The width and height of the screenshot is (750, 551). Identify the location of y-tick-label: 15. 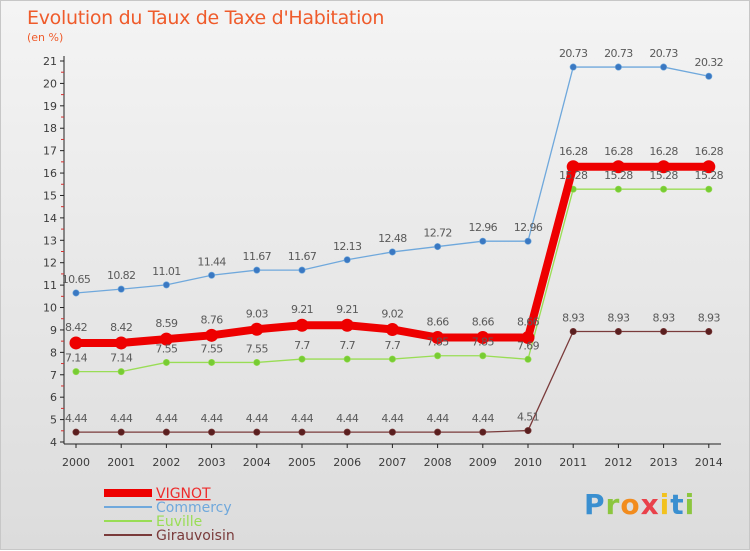
(50, 195).